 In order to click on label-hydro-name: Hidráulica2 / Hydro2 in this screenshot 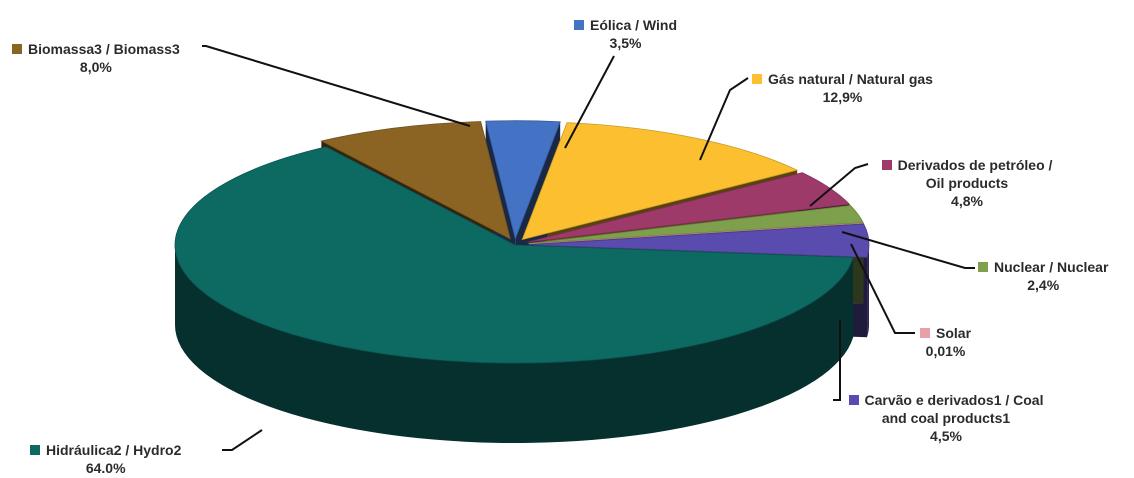, I will do `click(114, 450)`.